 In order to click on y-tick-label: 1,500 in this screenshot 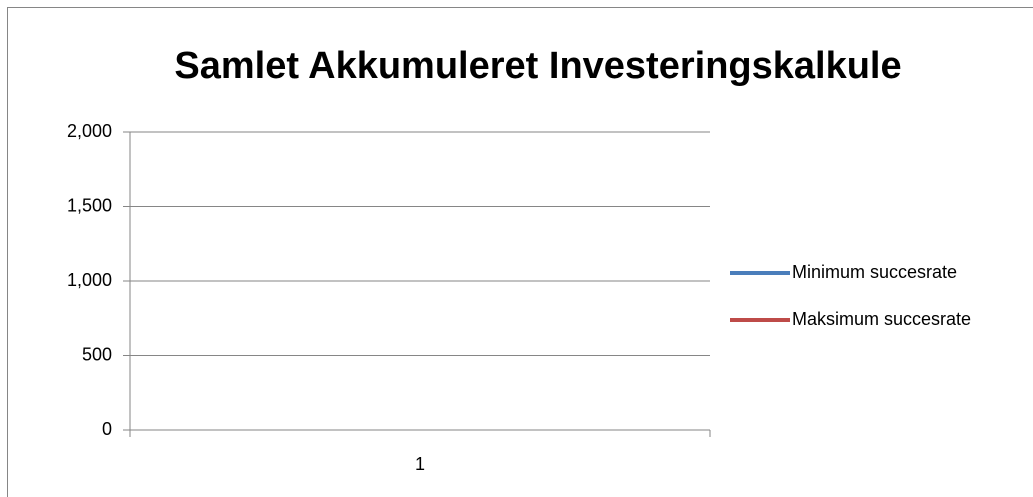, I will do `click(89, 205)`.